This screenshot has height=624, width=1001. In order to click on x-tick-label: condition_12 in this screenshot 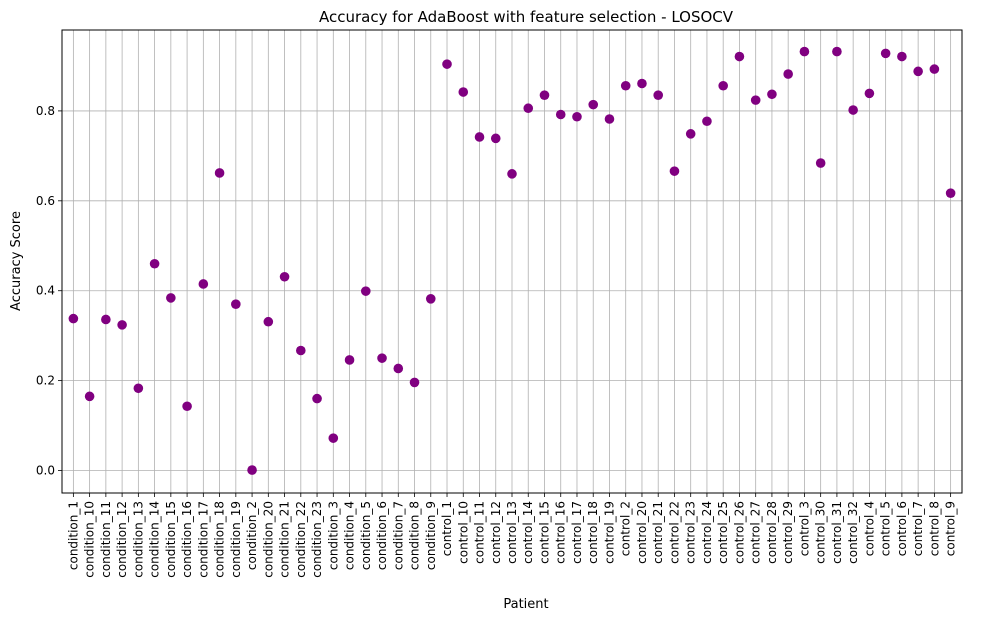, I will do `click(122, 539)`.